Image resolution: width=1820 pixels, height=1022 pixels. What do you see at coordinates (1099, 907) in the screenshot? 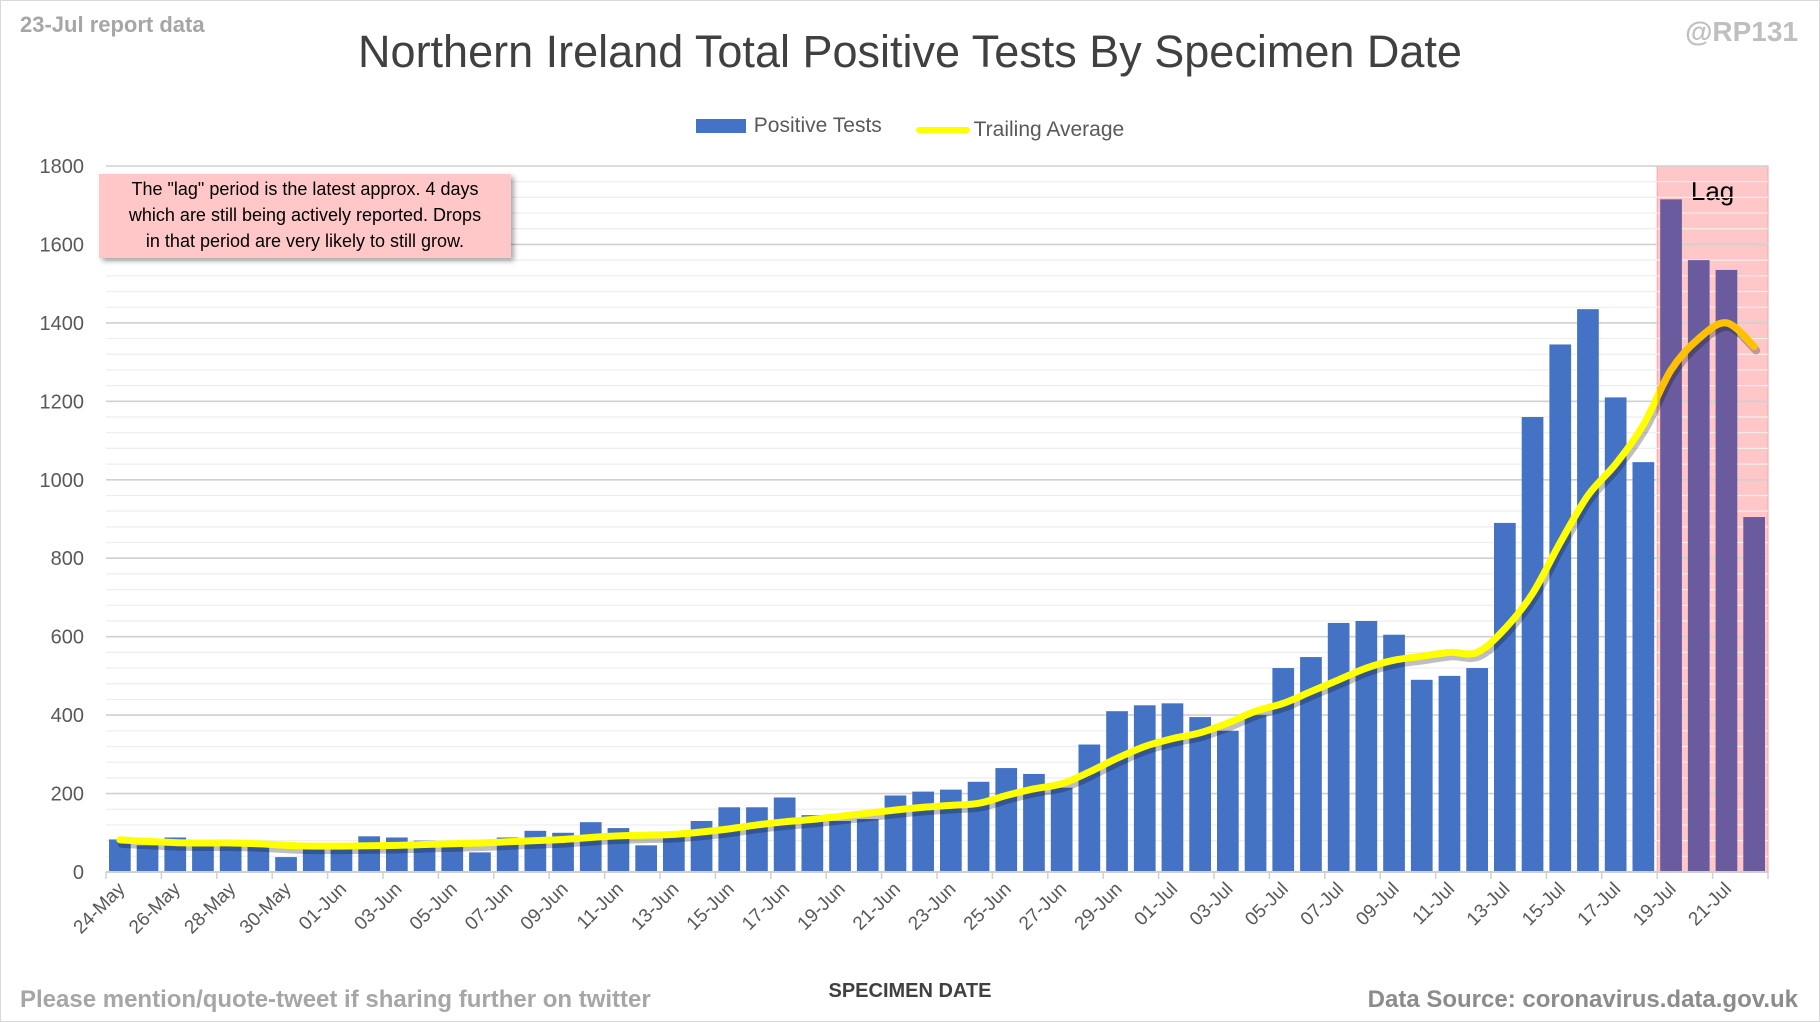
I see `x-tick-label: 29-Jun` at bounding box center [1099, 907].